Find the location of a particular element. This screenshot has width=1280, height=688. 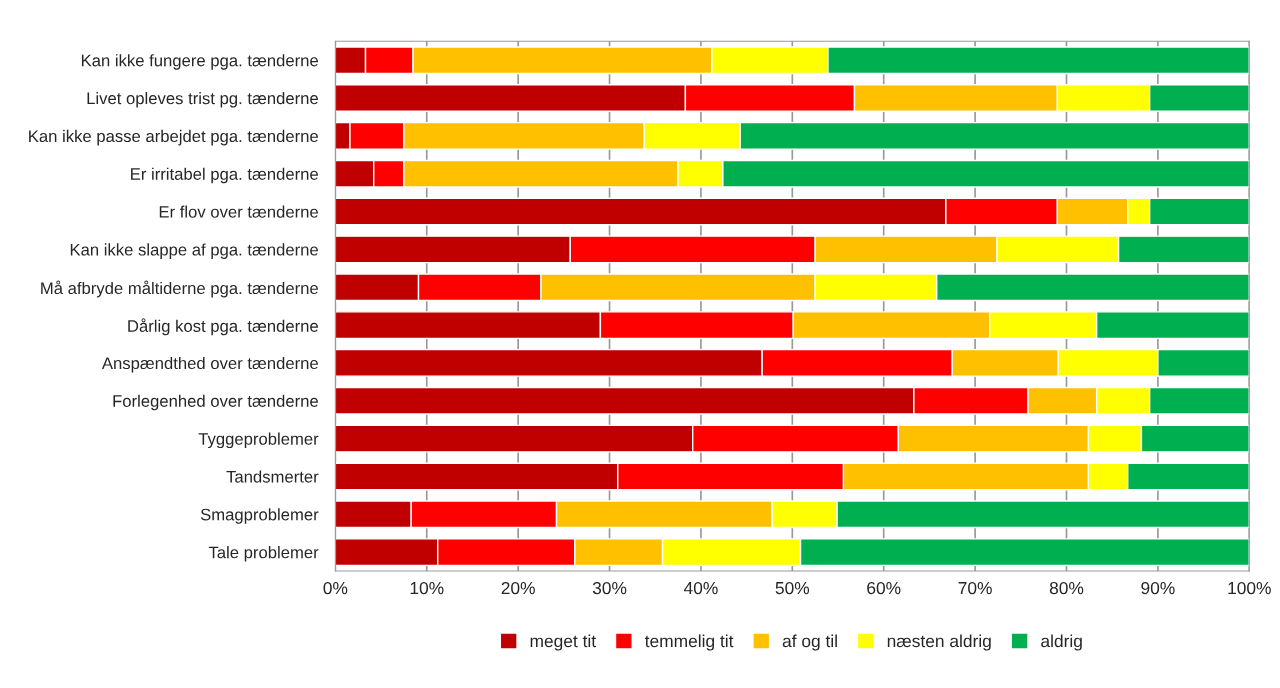

legend-label: af og til is located at coordinates (809, 642).